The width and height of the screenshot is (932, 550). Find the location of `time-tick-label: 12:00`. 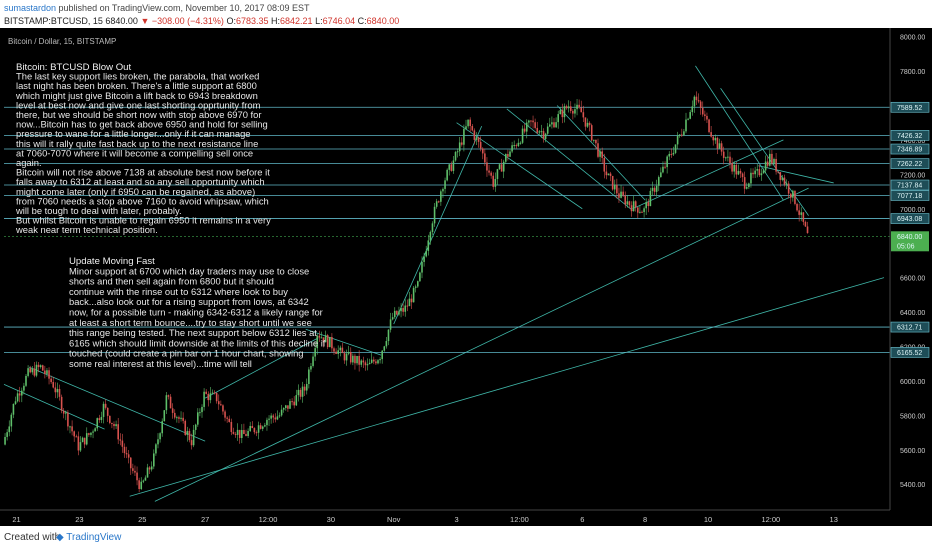

time-tick-label: 12:00 is located at coordinates (268, 519).